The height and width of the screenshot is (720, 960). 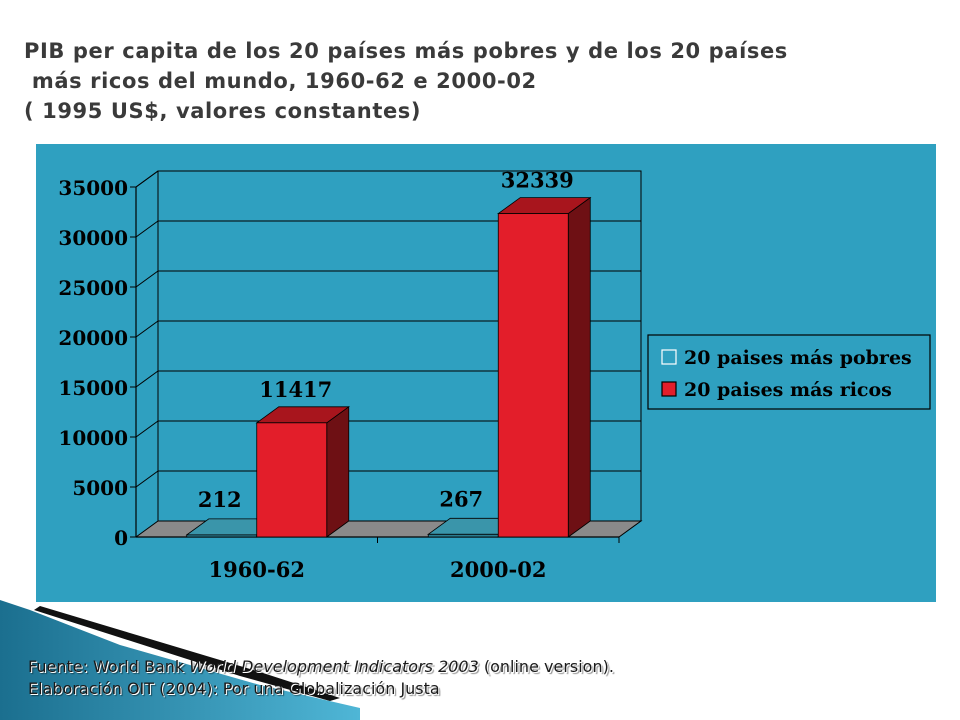 I want to click on y-tick-label: 5000, so click(x=100, y=488).